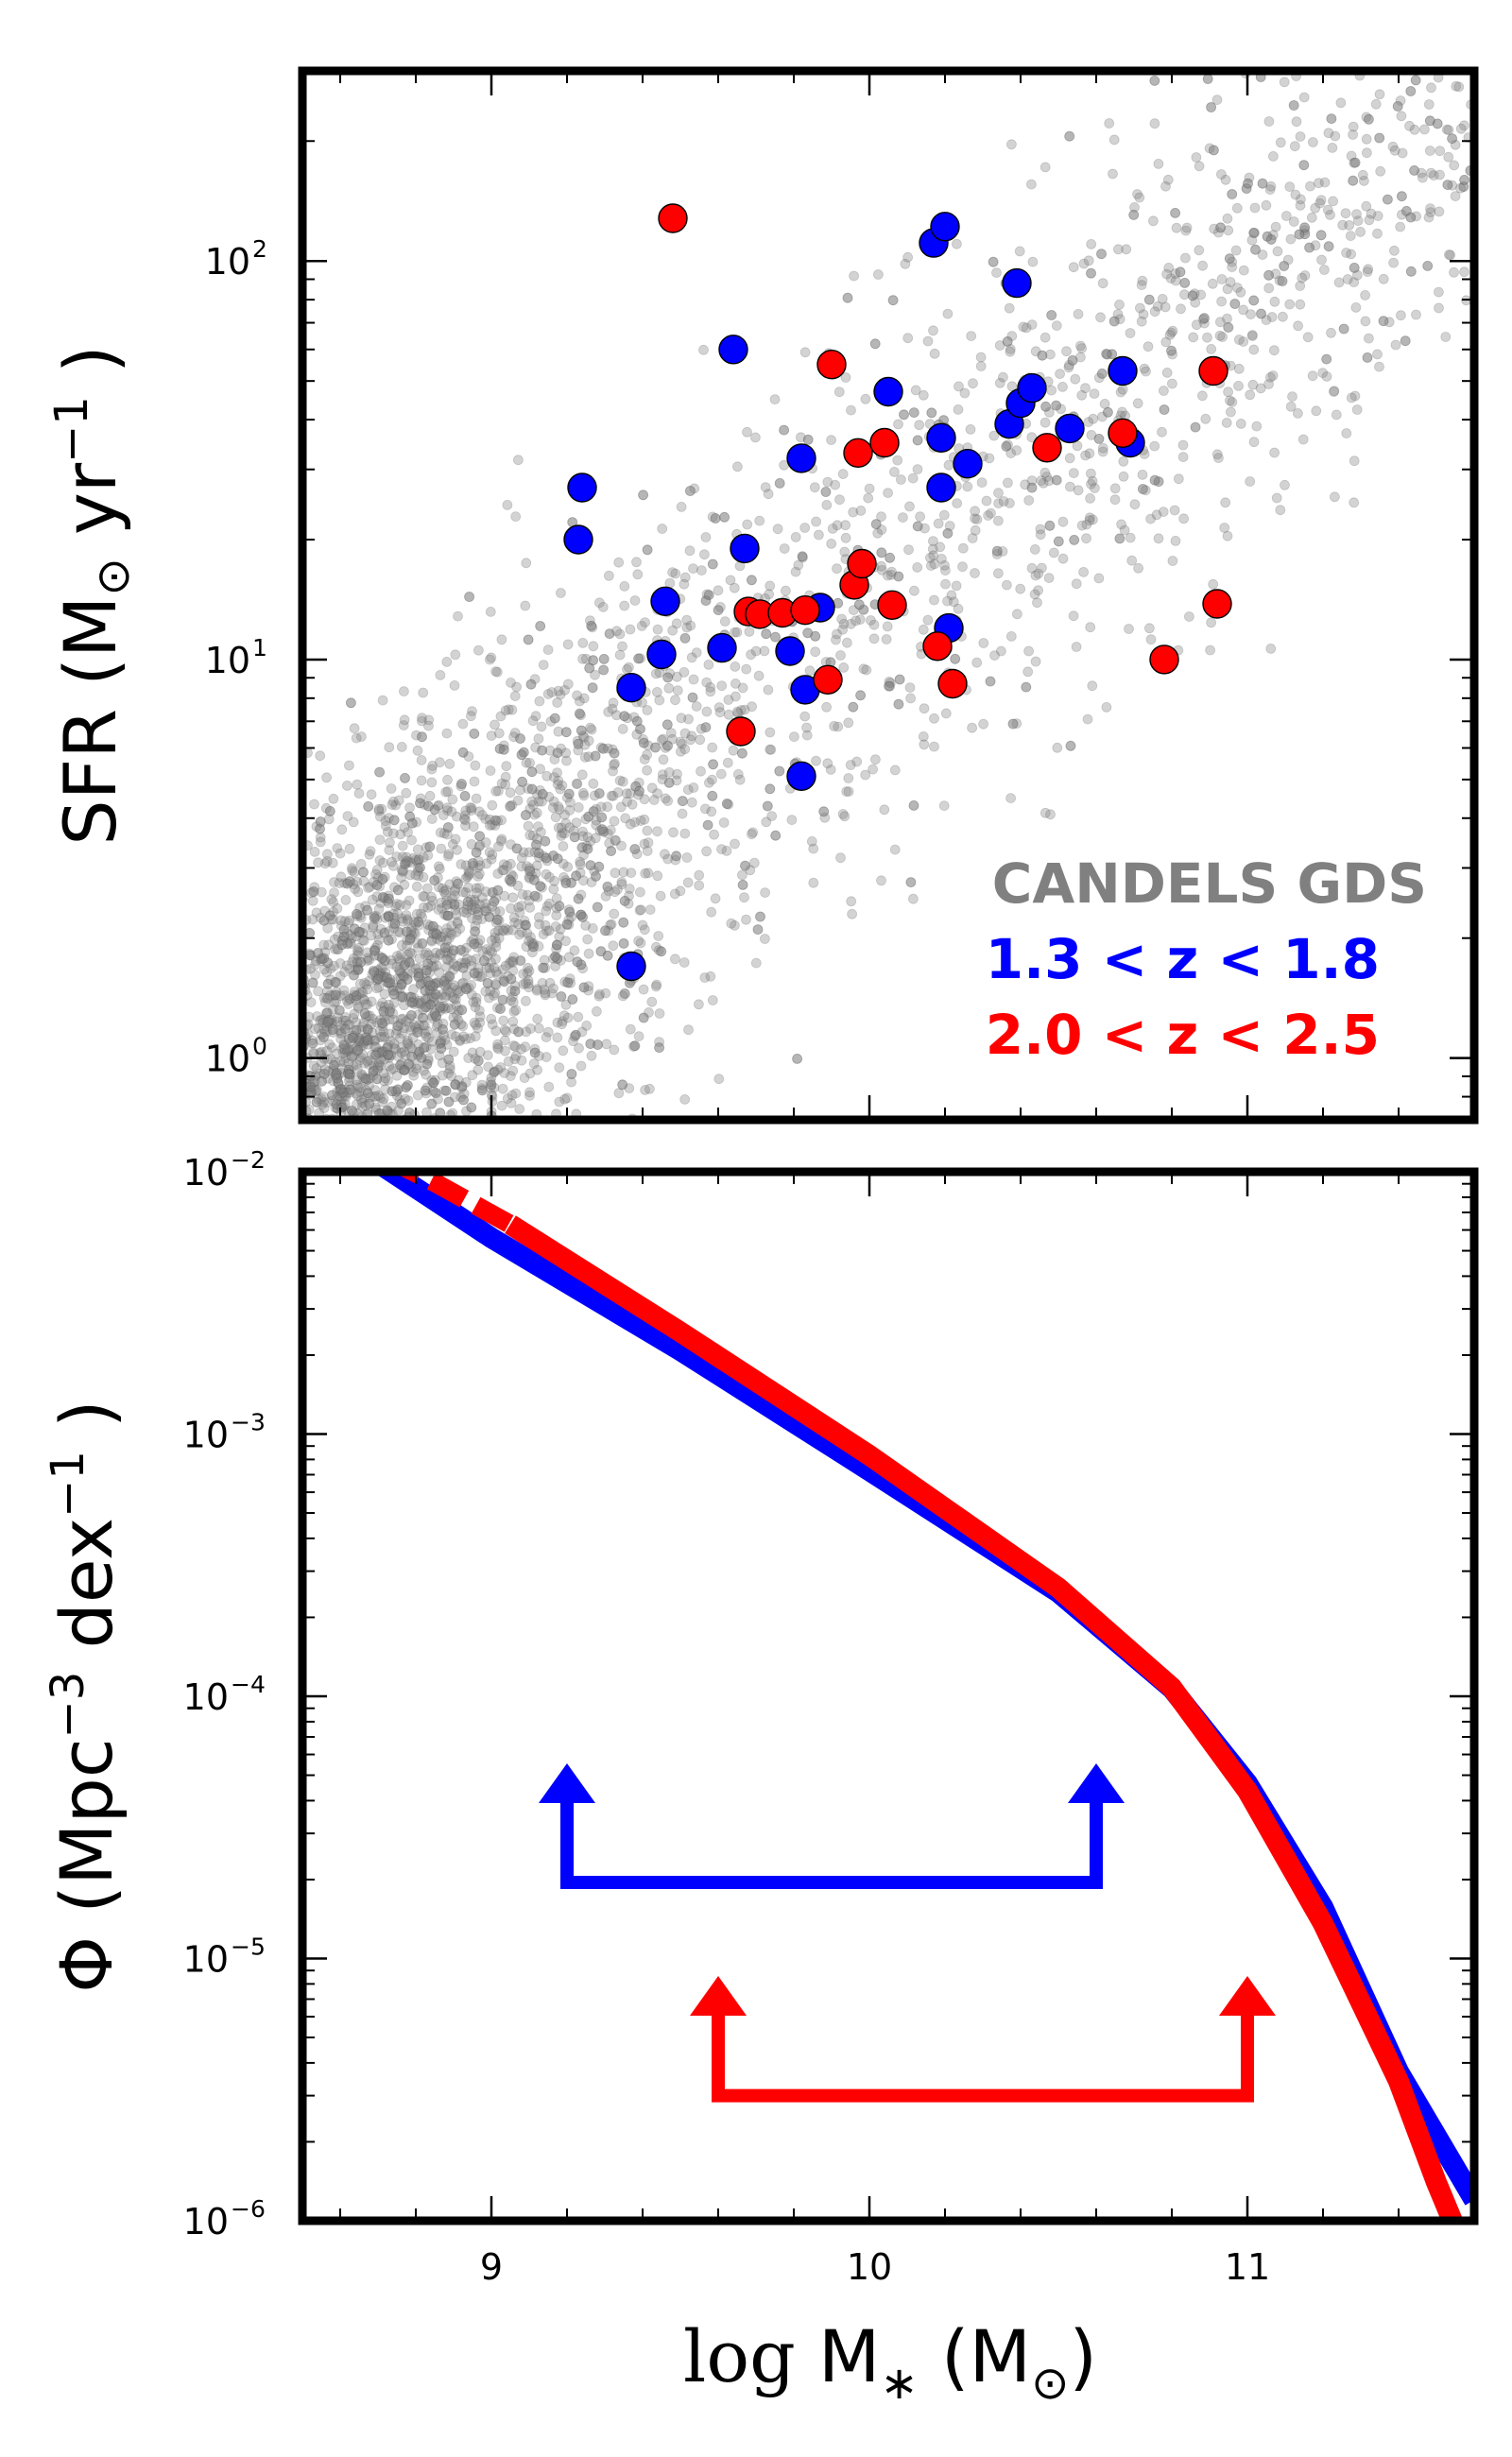  Describe the element at coordinates (890, 2362) in the screenshot. I see `bottom-xlabel: log M∗ (M⊙)` at that location.